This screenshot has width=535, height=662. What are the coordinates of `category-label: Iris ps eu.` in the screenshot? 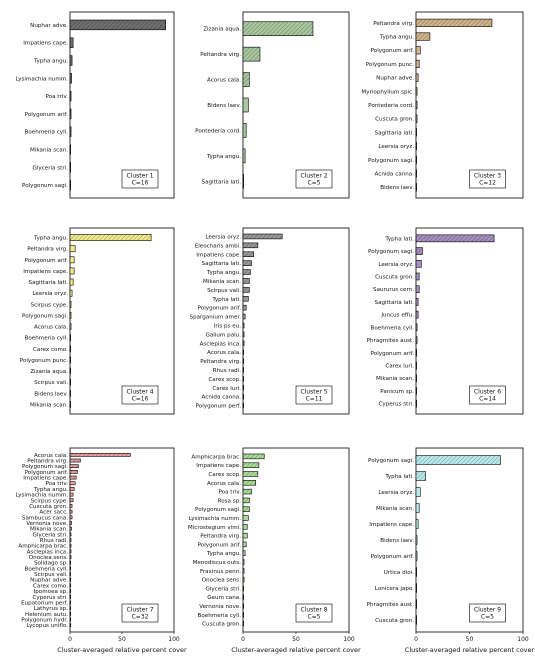 It's located at (227, 326).